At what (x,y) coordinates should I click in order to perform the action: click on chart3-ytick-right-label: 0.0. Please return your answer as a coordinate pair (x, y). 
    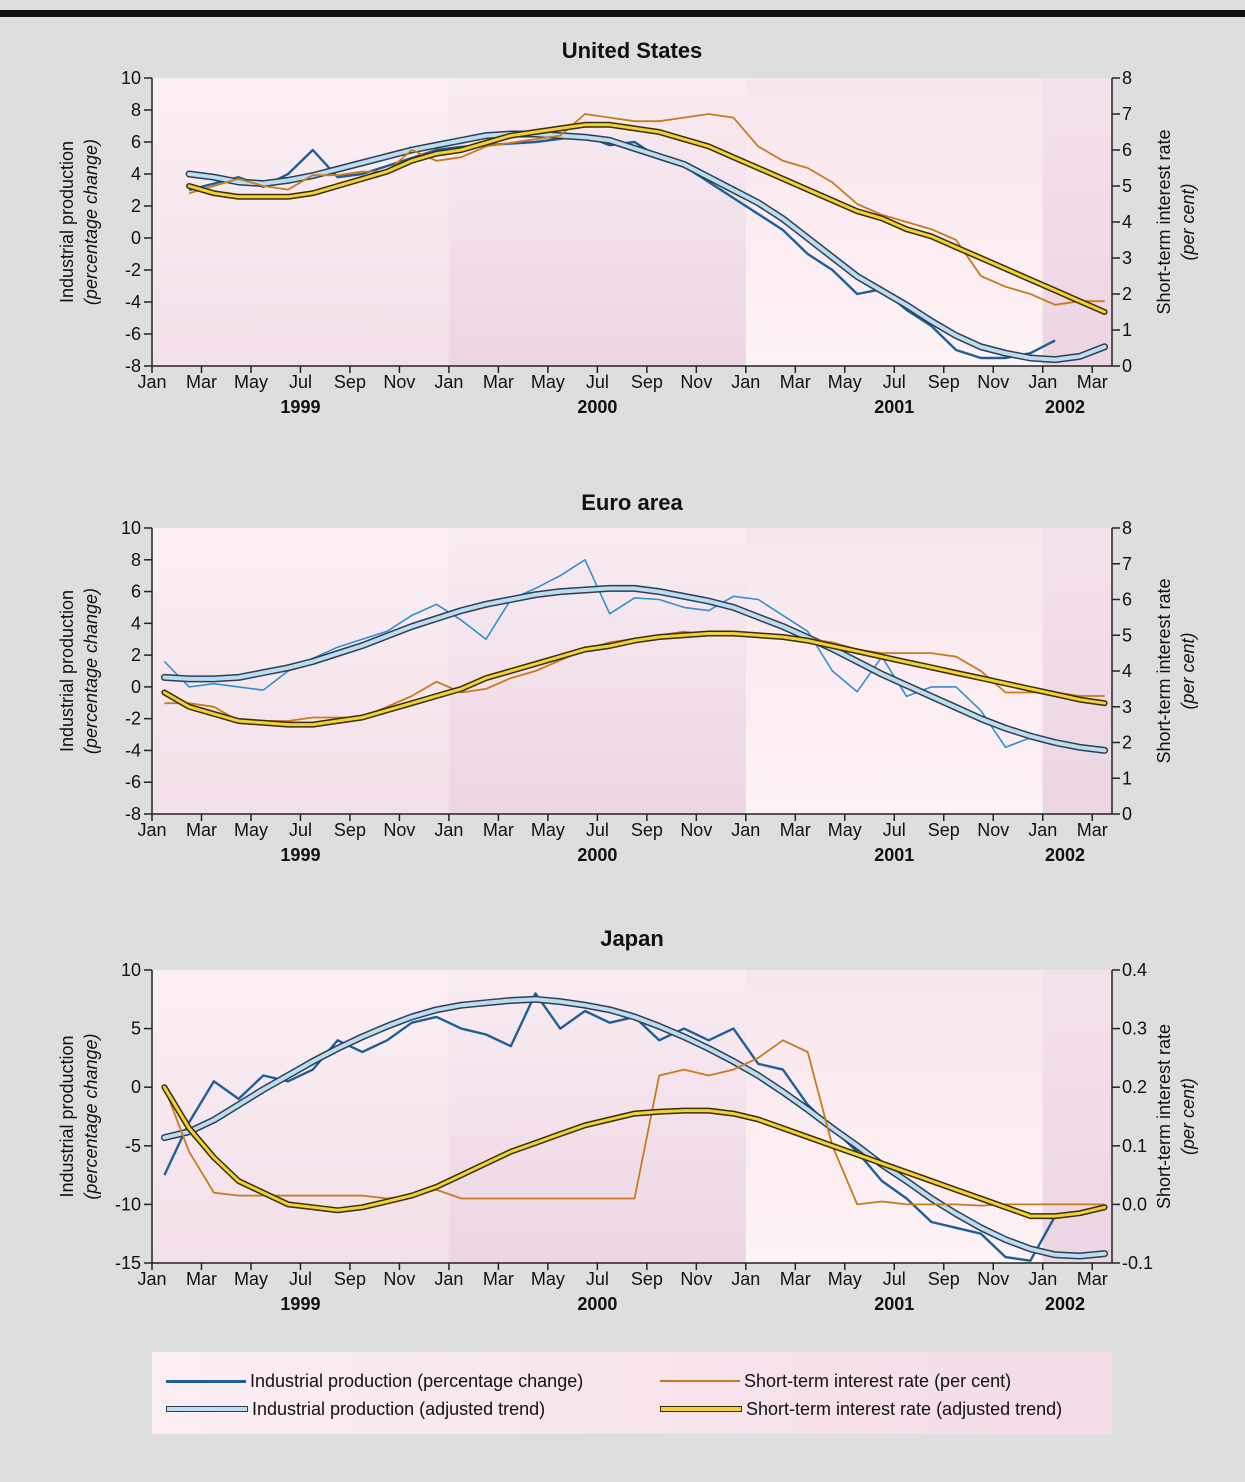
    Looking at the image, I should click on (1134, 1204).